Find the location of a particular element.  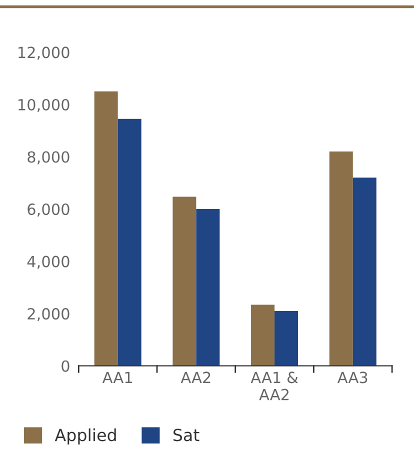

y-tick-label: 4,000 is located at coordinates (48, 262).